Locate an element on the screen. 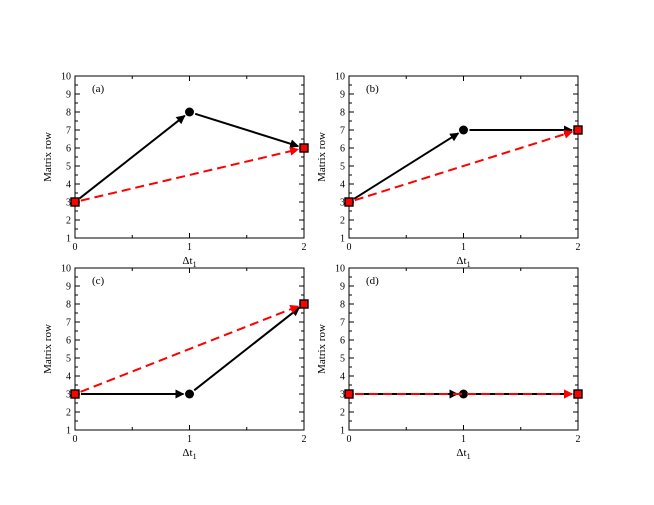 The height and width of the screenshot is (505, 654). panel-label: (c) is located at coordinates (98, 281).